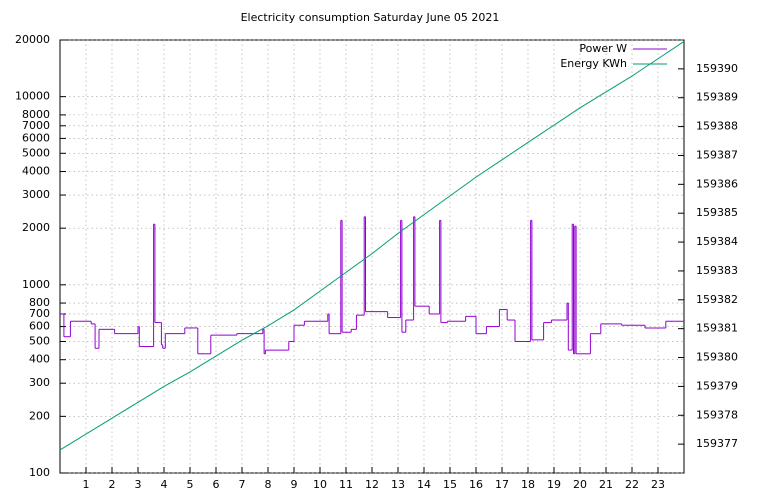 This screenshot has height=500, width=768. What do you see at coordinates (320, 484) in the screenshot?
I see `x-tick-label: 10` at bounding box center [320, 484].